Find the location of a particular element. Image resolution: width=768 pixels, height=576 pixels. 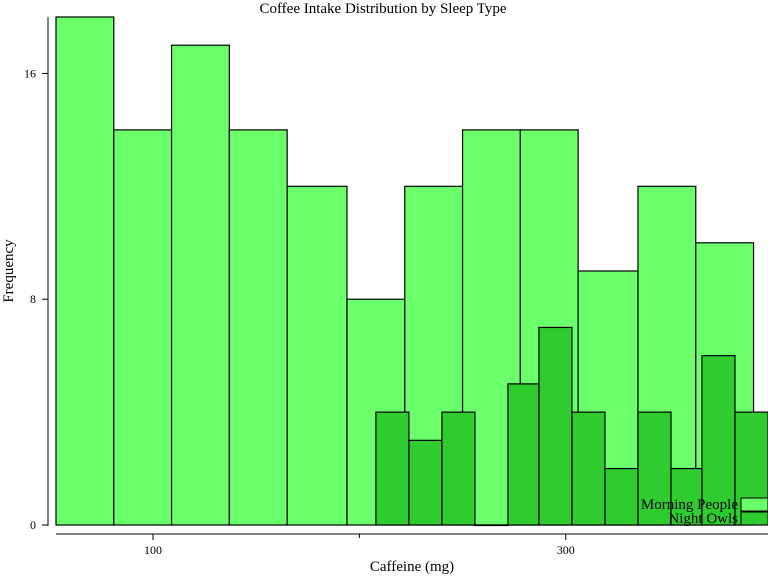

legend: Morning People Night Owls is located at coordinates (704, 512).